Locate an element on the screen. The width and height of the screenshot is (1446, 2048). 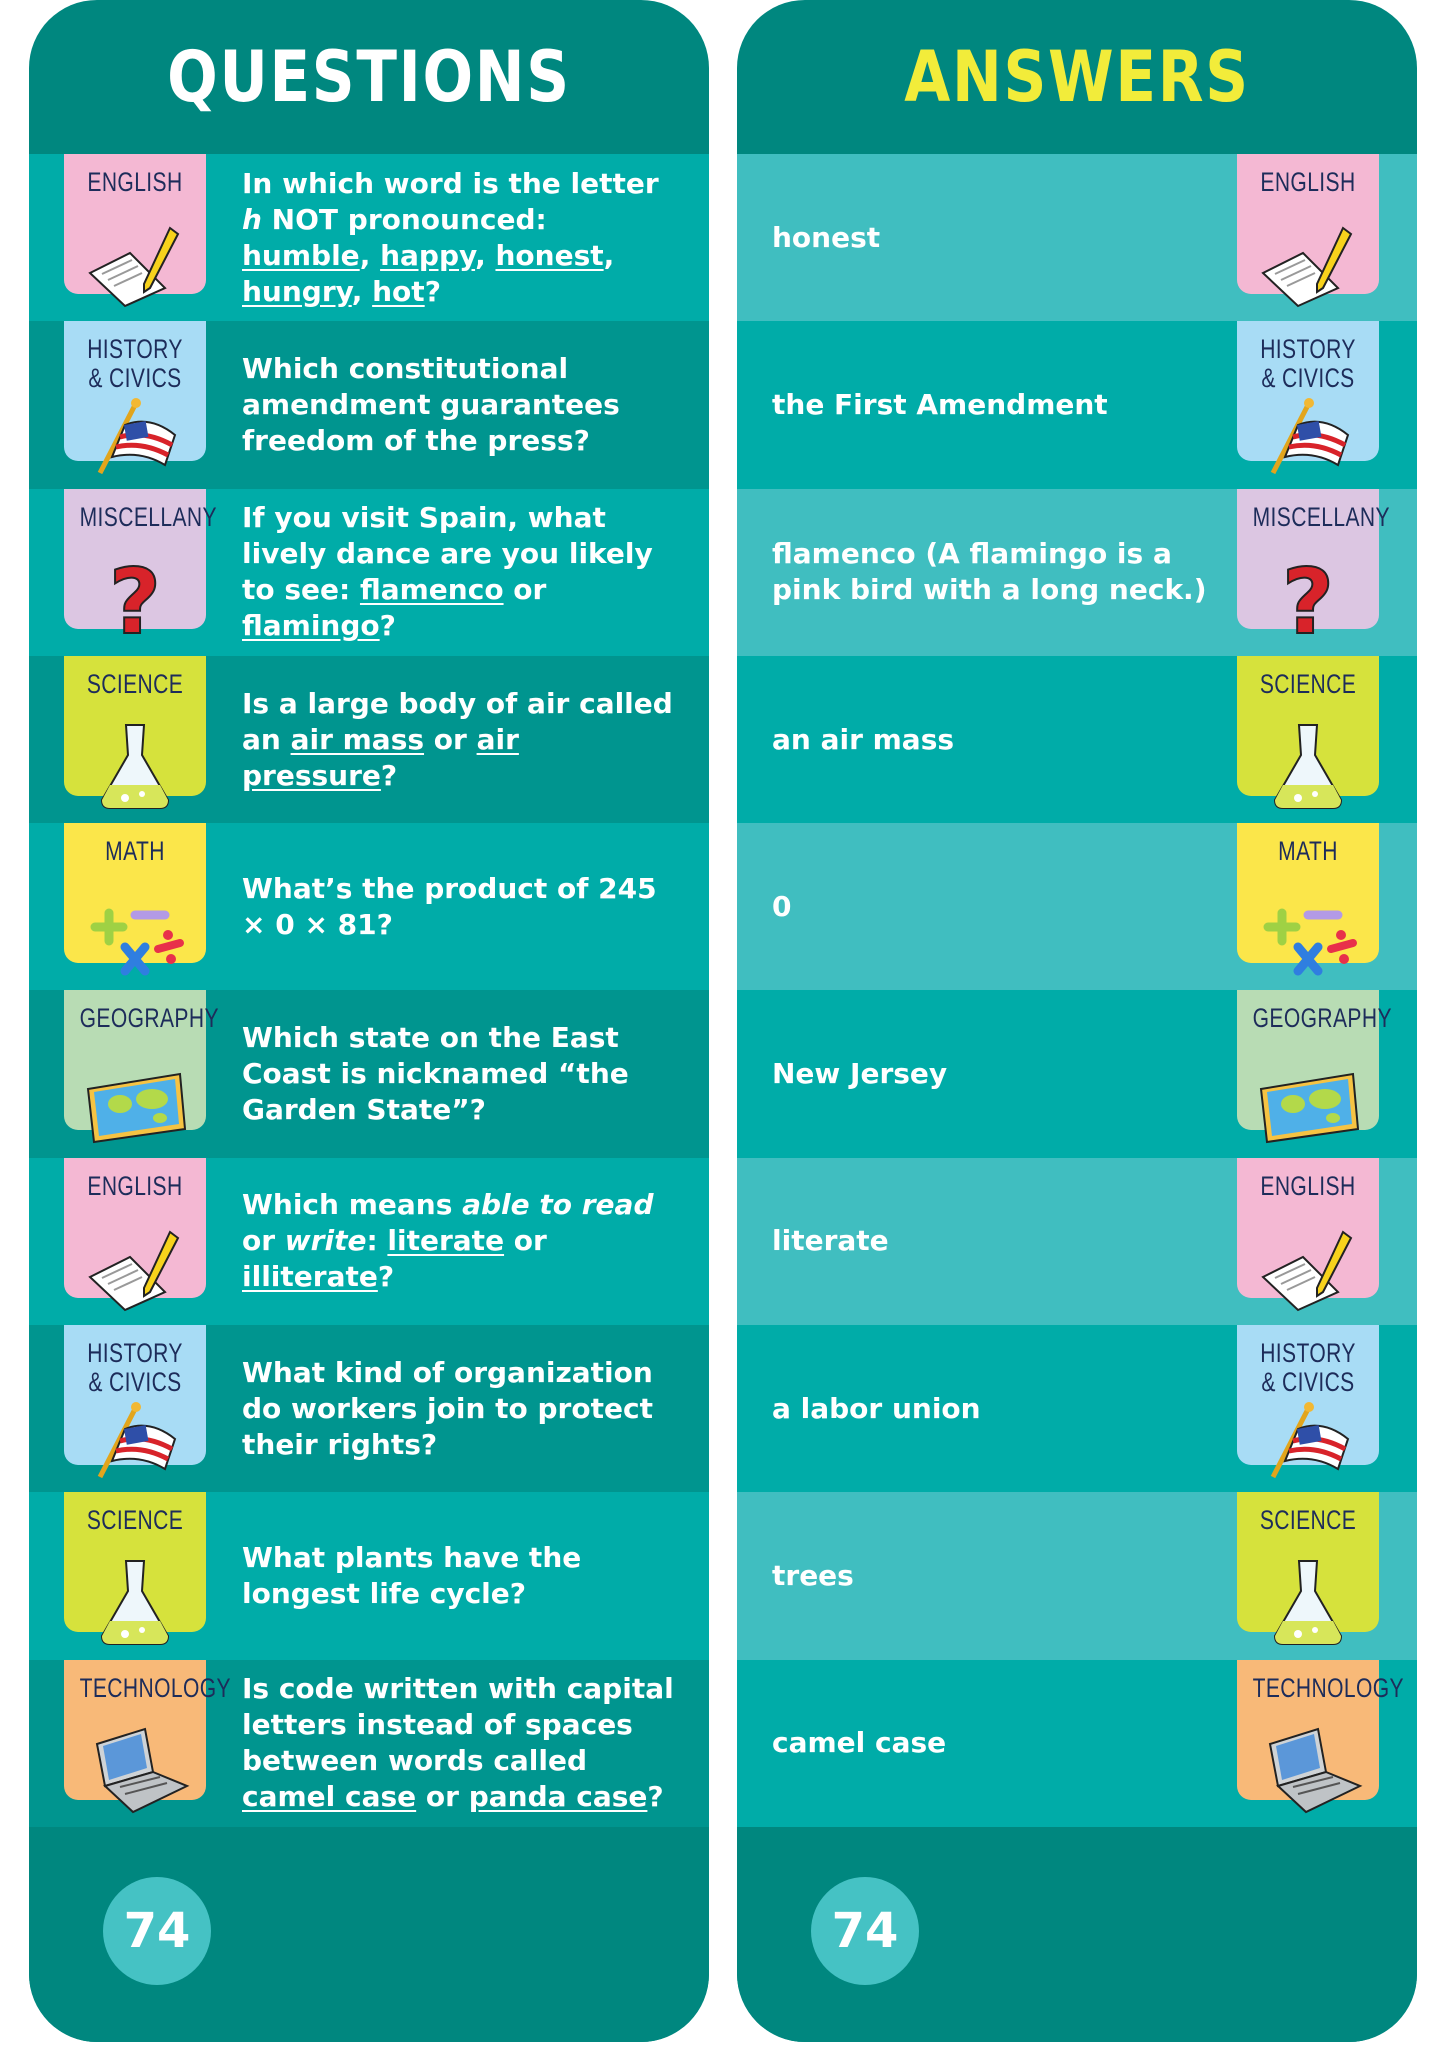
answer-row: camel case TECHNOLOGY is located at coordinates (1077, 1743).